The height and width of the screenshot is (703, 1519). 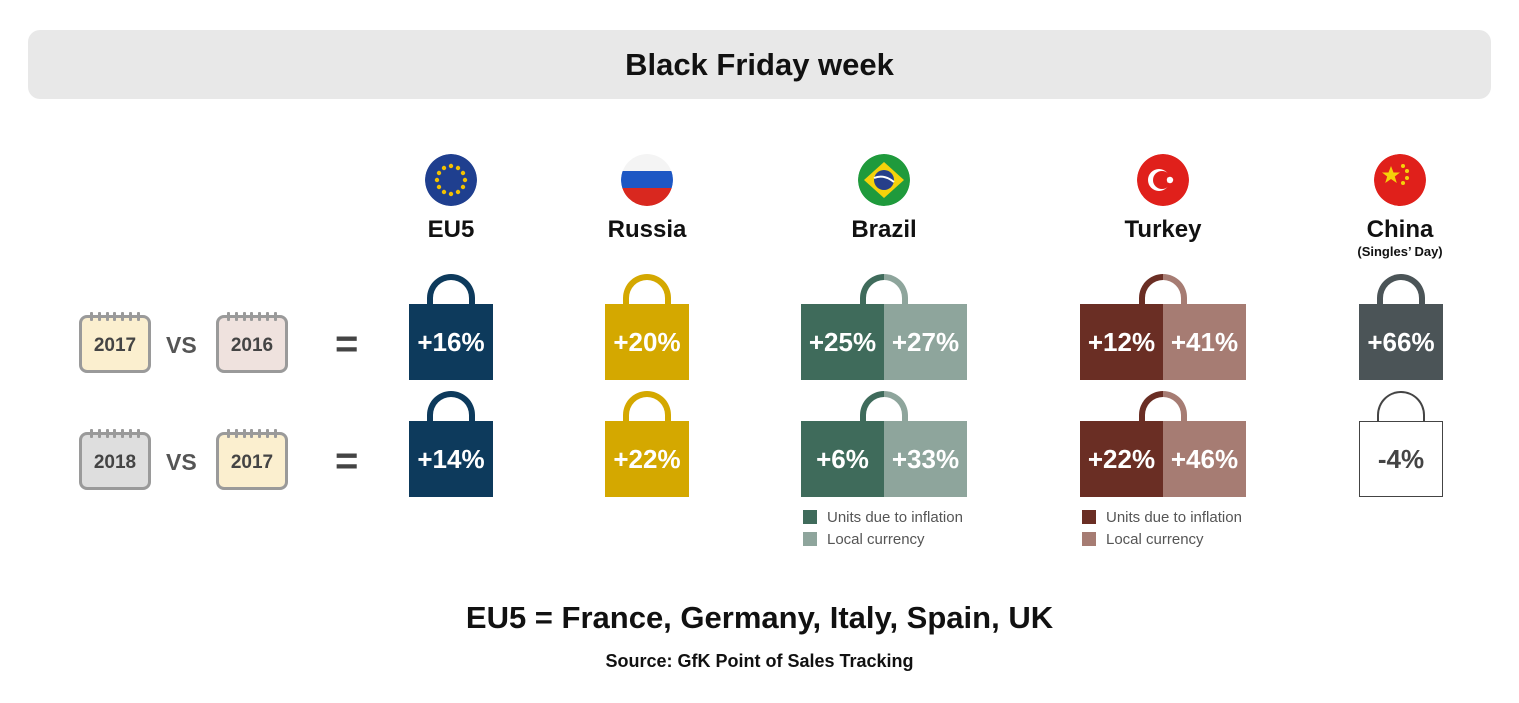 I want to click on shopping-bag-china-2017: +66%, so click(x=1401, y=327).